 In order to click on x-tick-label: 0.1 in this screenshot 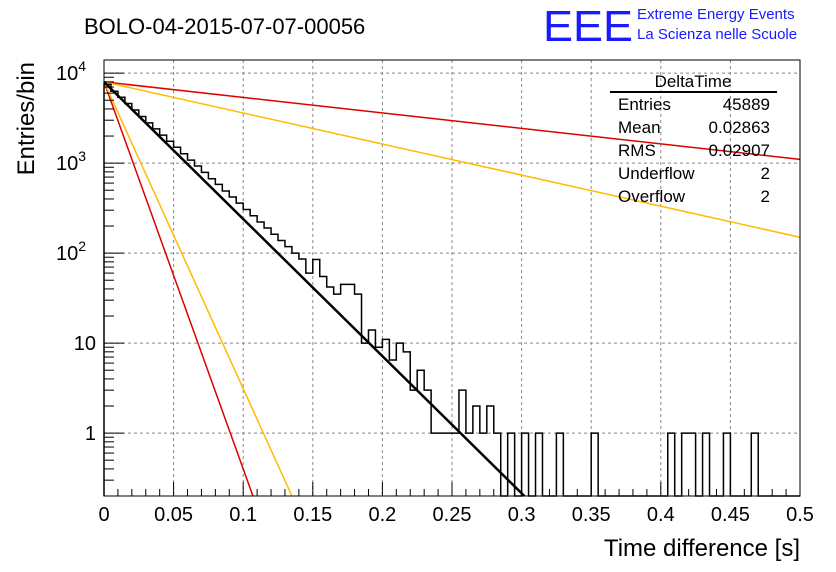, I will do `click(243, 515)`.